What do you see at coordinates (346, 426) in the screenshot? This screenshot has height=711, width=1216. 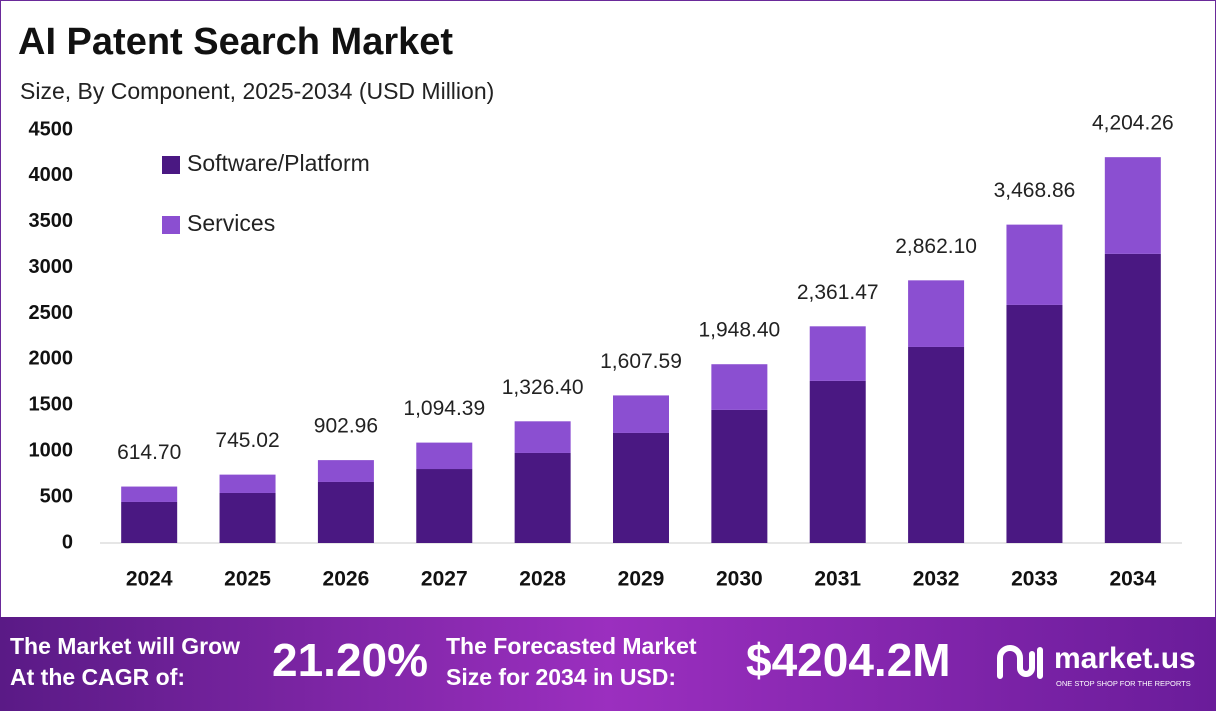 I see `total-label: 902.96` at bounding box center [346, 426].